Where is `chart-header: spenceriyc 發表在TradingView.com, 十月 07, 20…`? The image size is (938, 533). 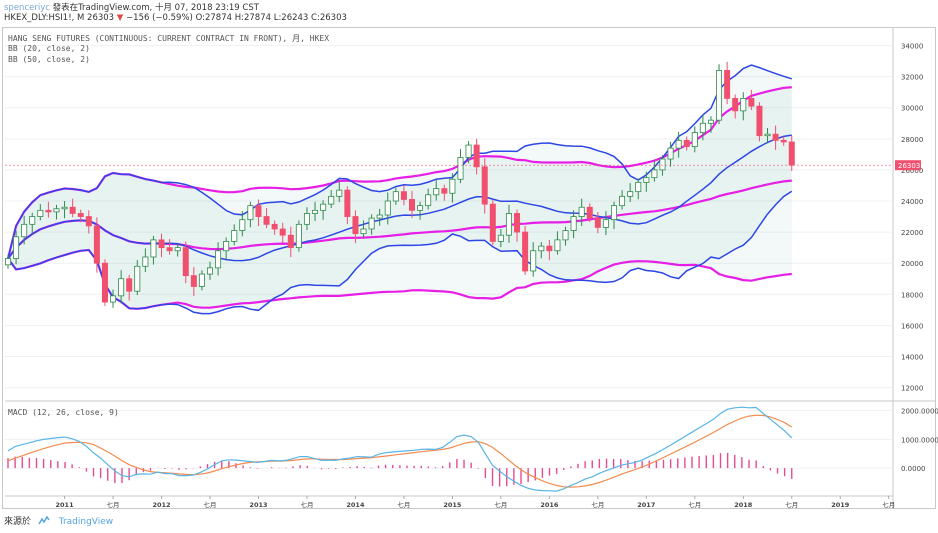
chart-header: spenceriyc 發表在TradingView.com, 十月 07, 20… is located at coordinates (469, 13).